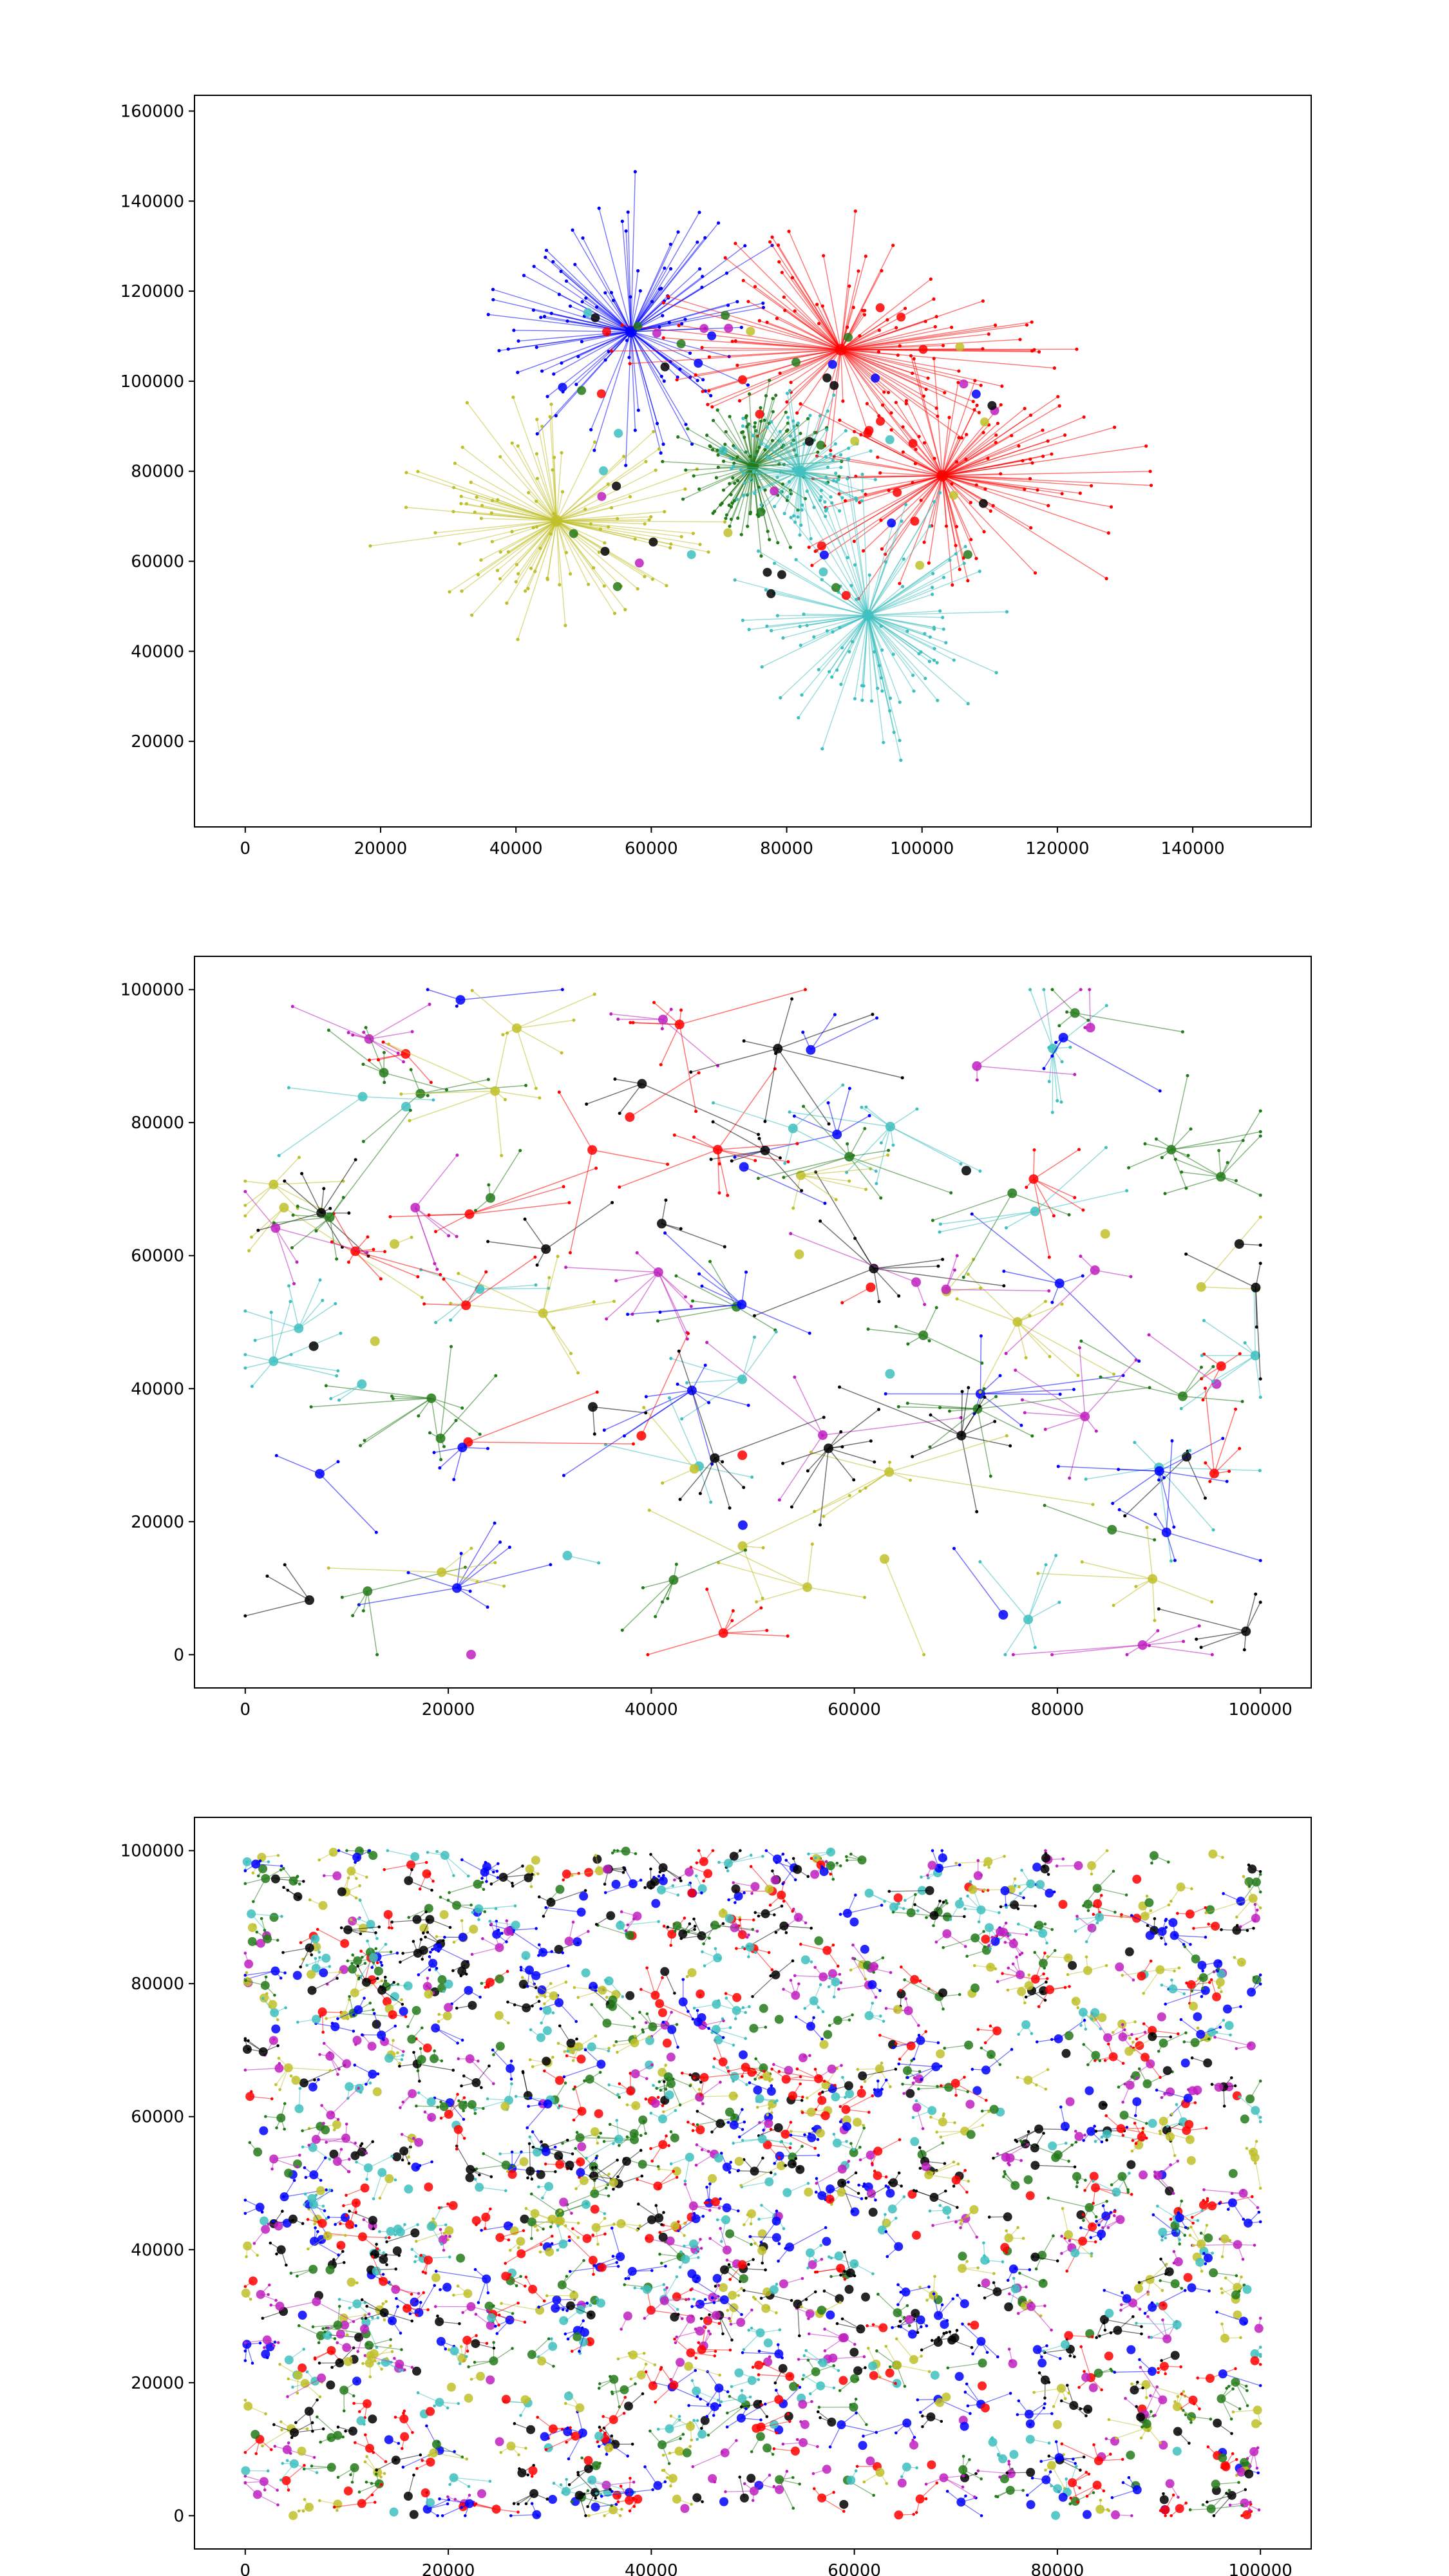  I want to click on y-tick-label: 140000, so click(152, 201).